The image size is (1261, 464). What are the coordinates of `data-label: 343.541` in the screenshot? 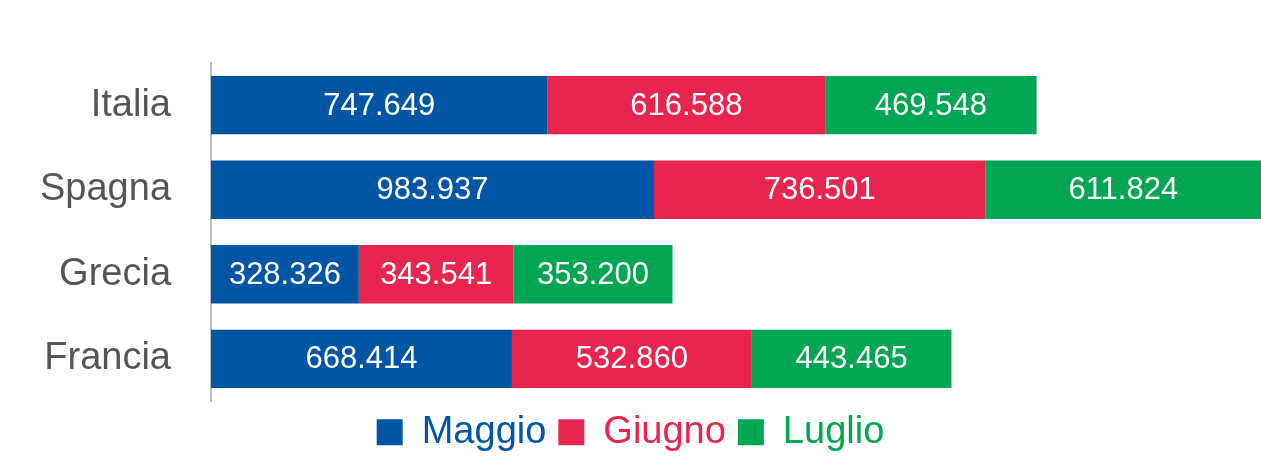 It's located at (436, 273).